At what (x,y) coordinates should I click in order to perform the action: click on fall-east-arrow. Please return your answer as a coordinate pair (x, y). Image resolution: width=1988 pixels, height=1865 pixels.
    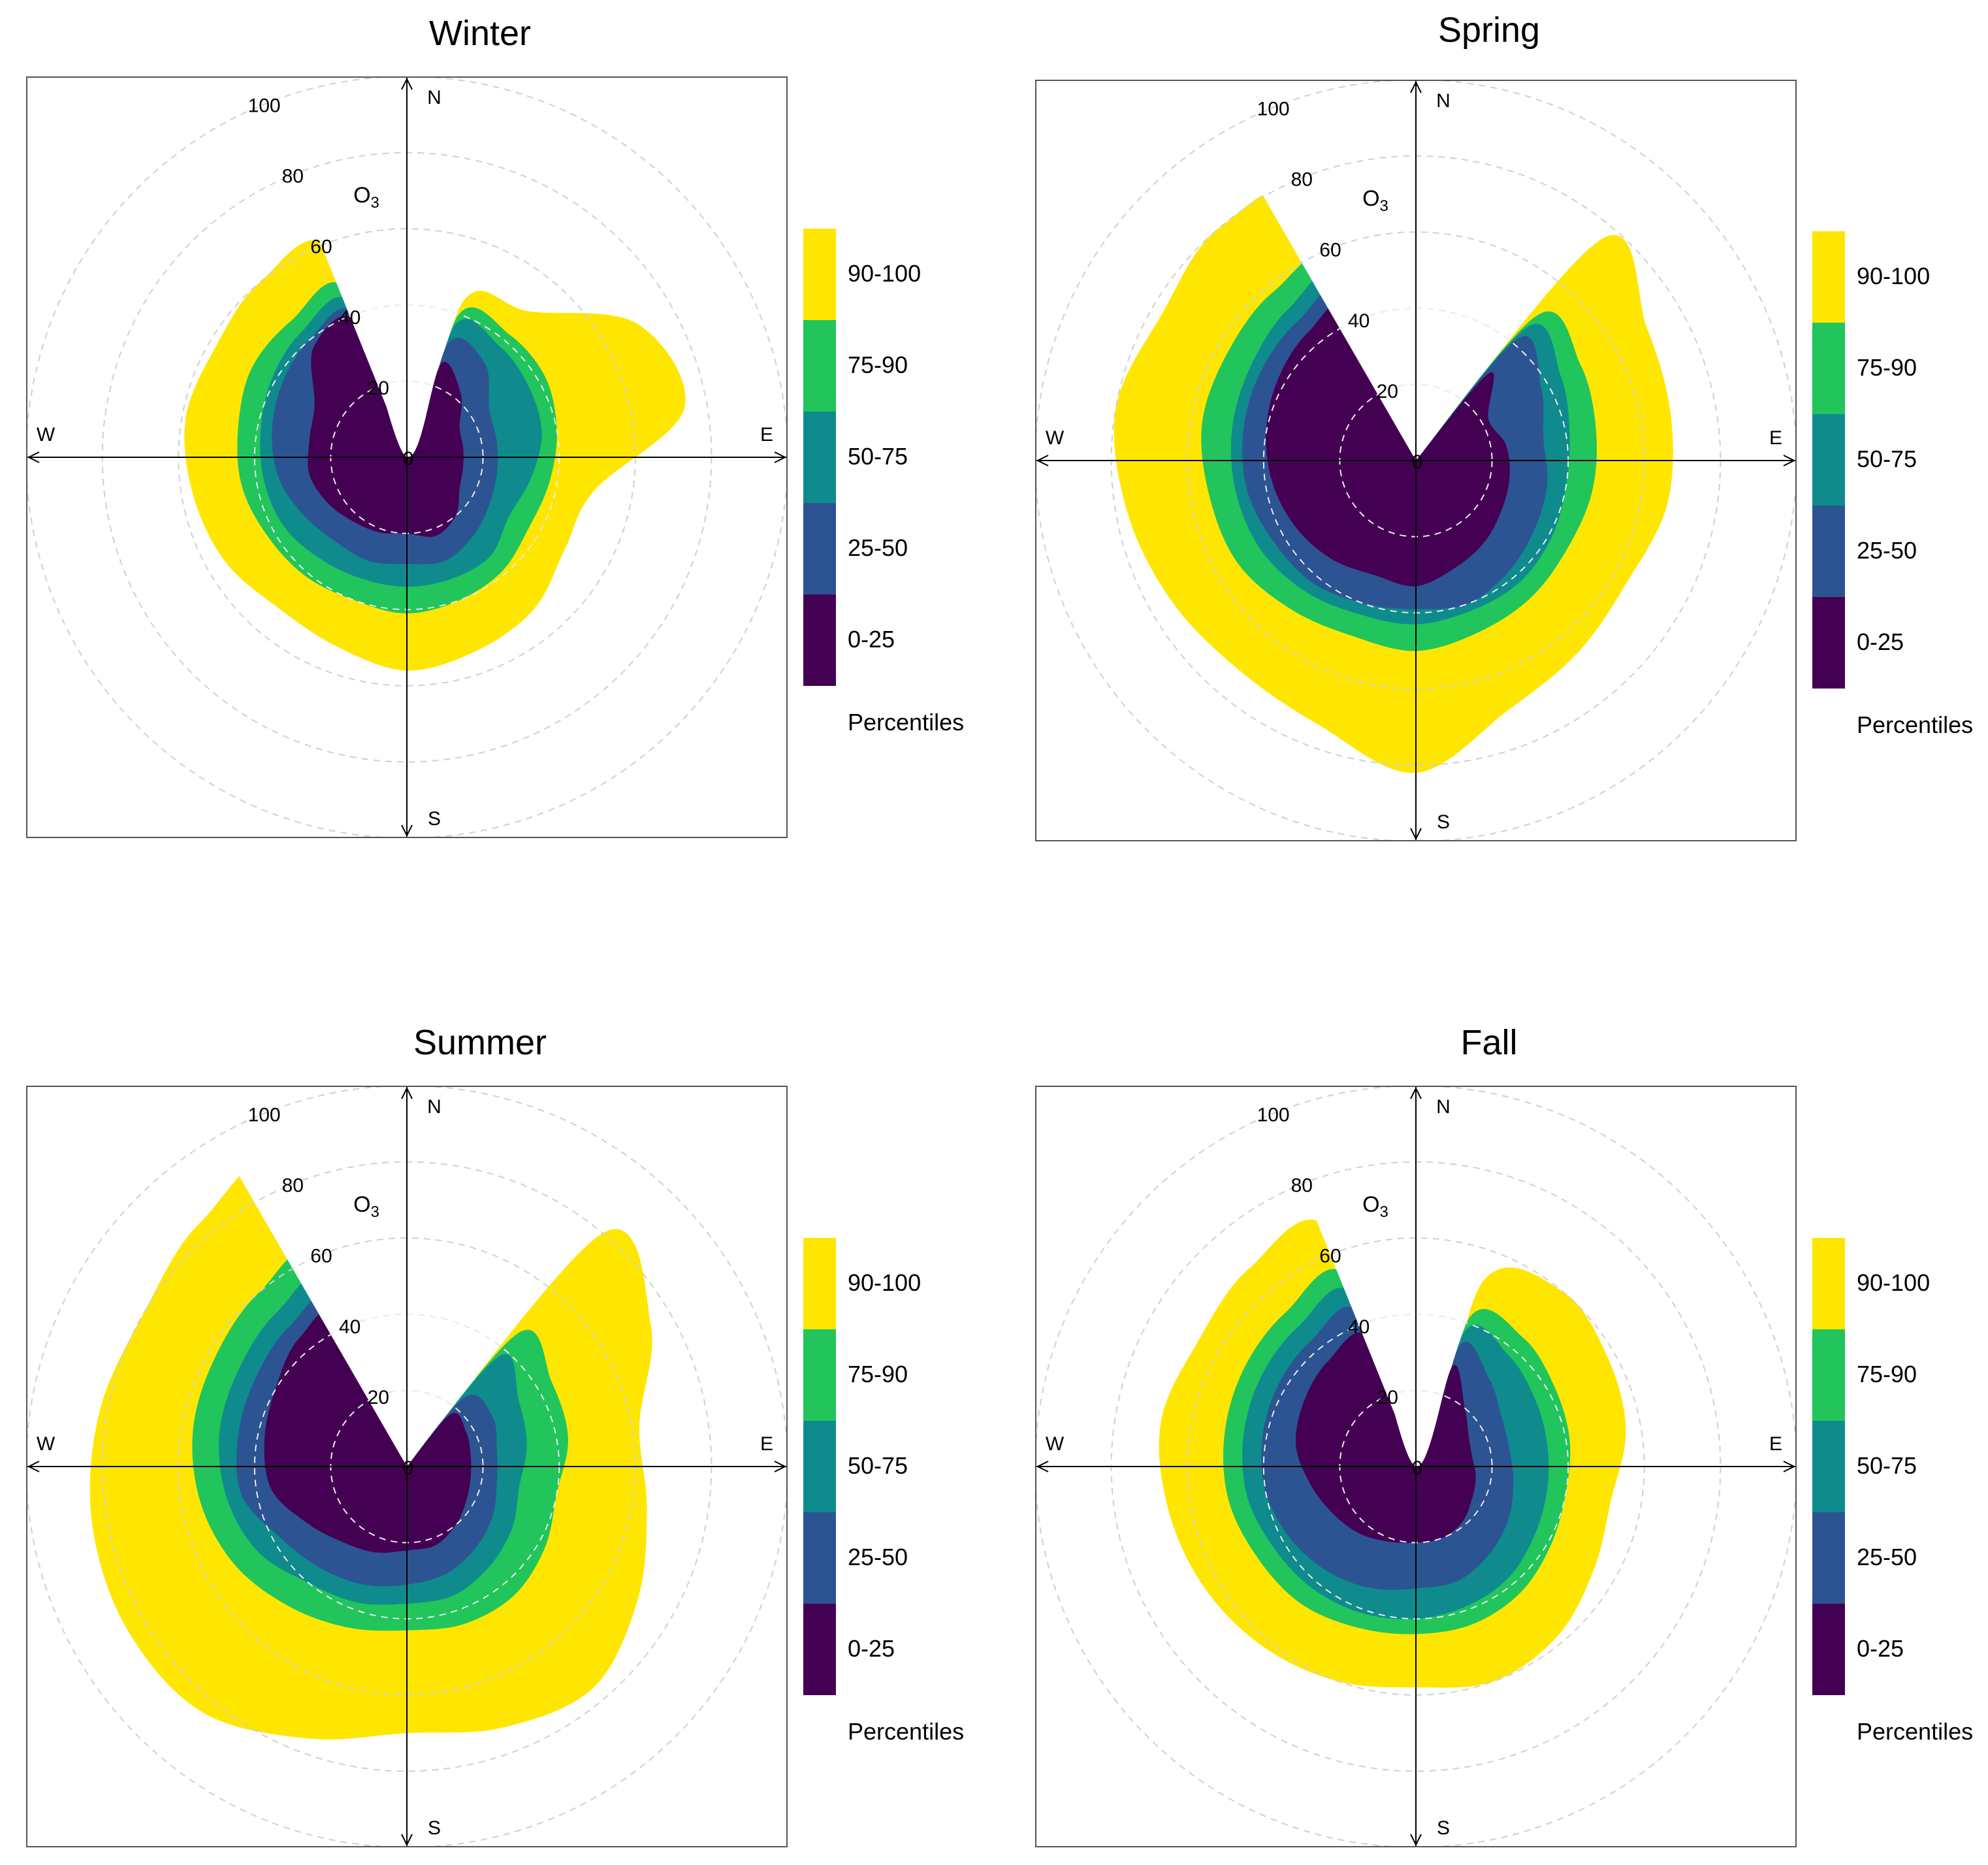
    Looking at the image, I should click on (1789, 1466).